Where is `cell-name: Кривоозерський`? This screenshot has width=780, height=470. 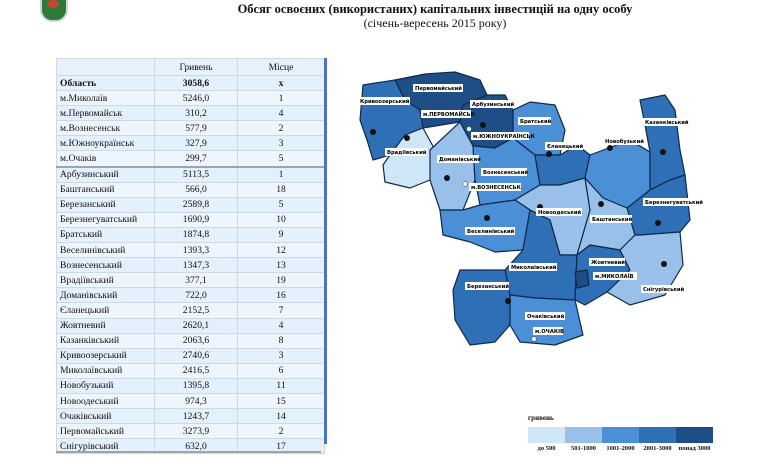 cell-name: Кривоозерський is located at coordinates (105, 355).